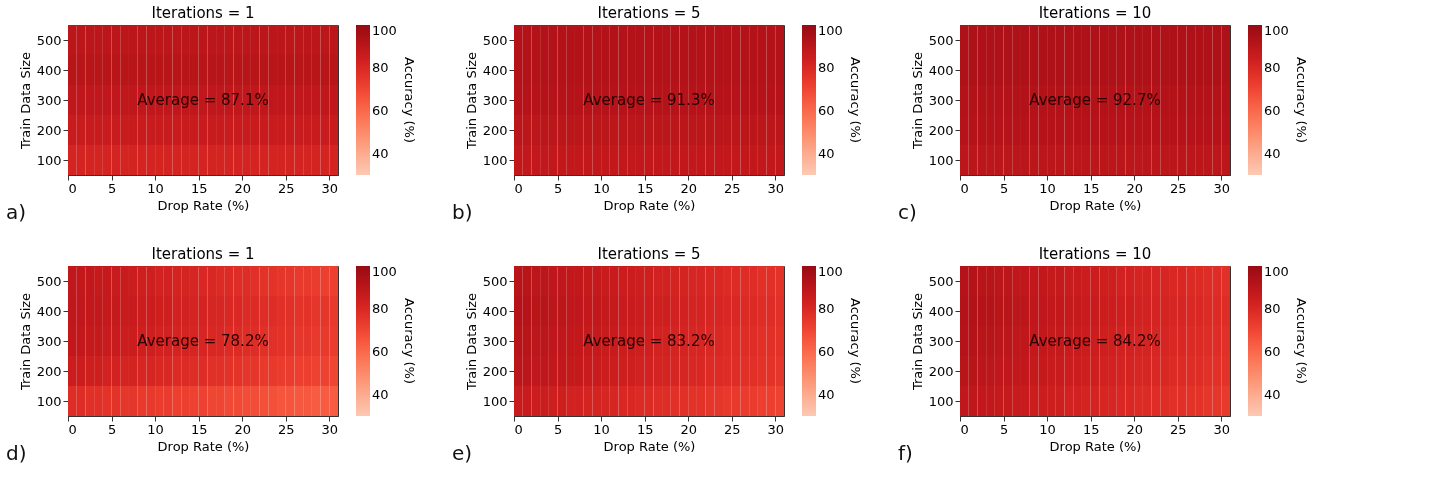 The image size is (1445, 499). What do you see at coordinates (1095, 341) in the screenshot?
I see `annotation: Average = 84.2%` at bounding box center [1095, 341].